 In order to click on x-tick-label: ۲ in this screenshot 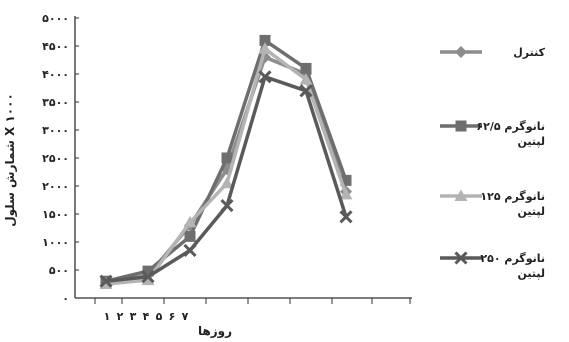, I will do `click(120, 316)`.